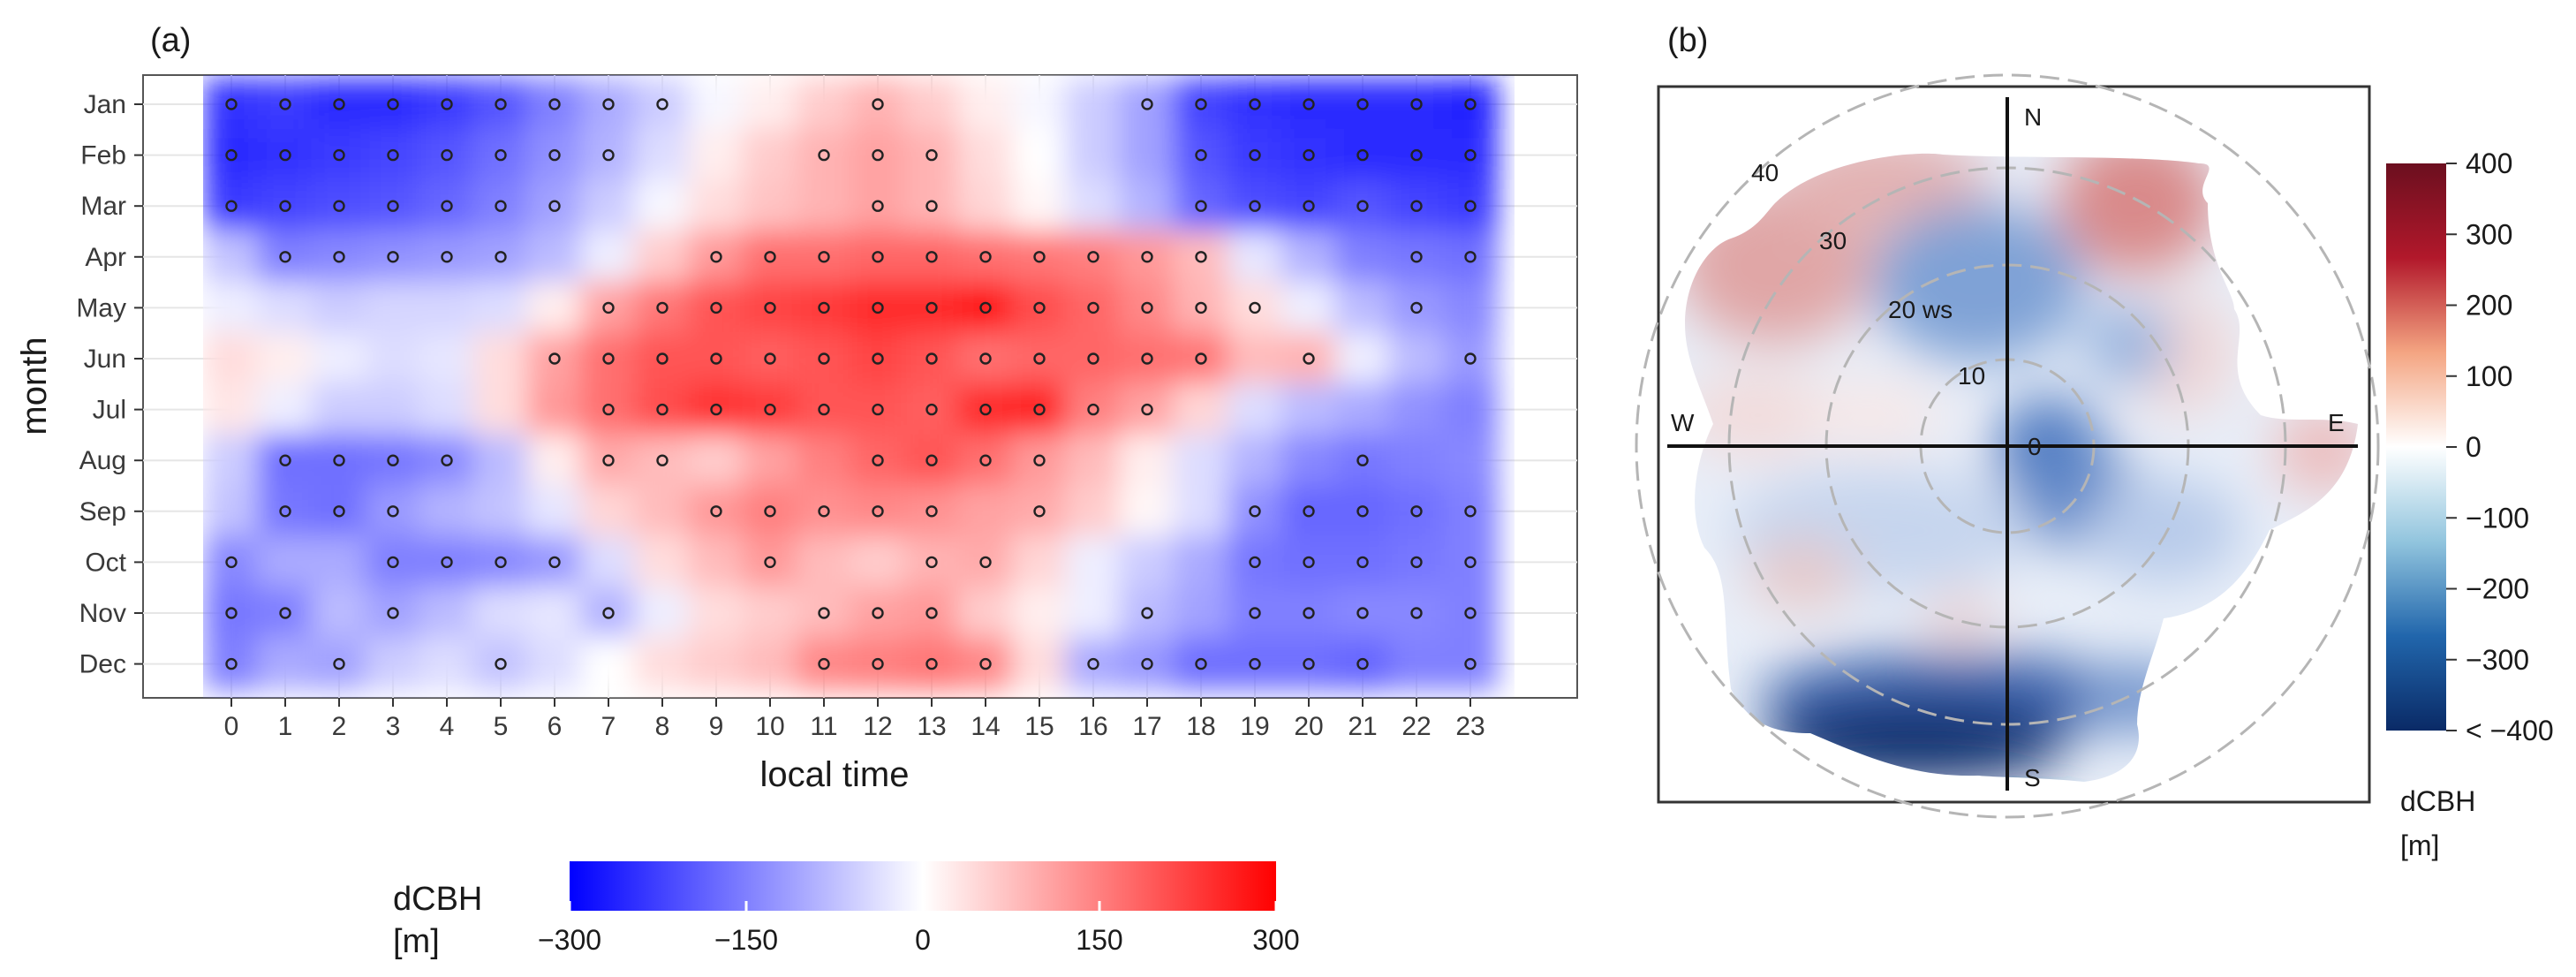 This screenshot has height=977, width=2576. I want to click on colorbar-b-title-line1: dCBH, so click(2437, 801).